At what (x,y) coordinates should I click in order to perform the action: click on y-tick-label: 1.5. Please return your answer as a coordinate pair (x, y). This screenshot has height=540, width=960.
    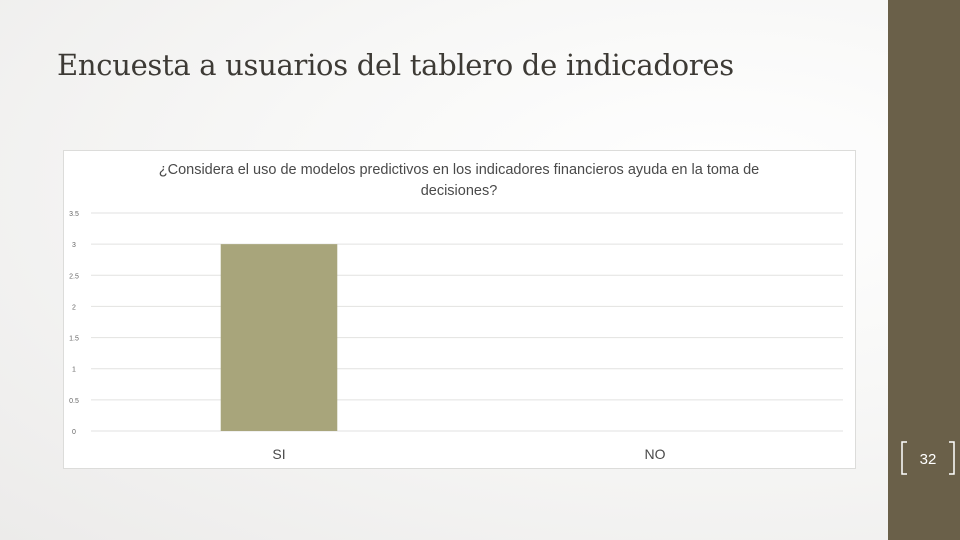
    Looking at the image, I should click on (74, 339).